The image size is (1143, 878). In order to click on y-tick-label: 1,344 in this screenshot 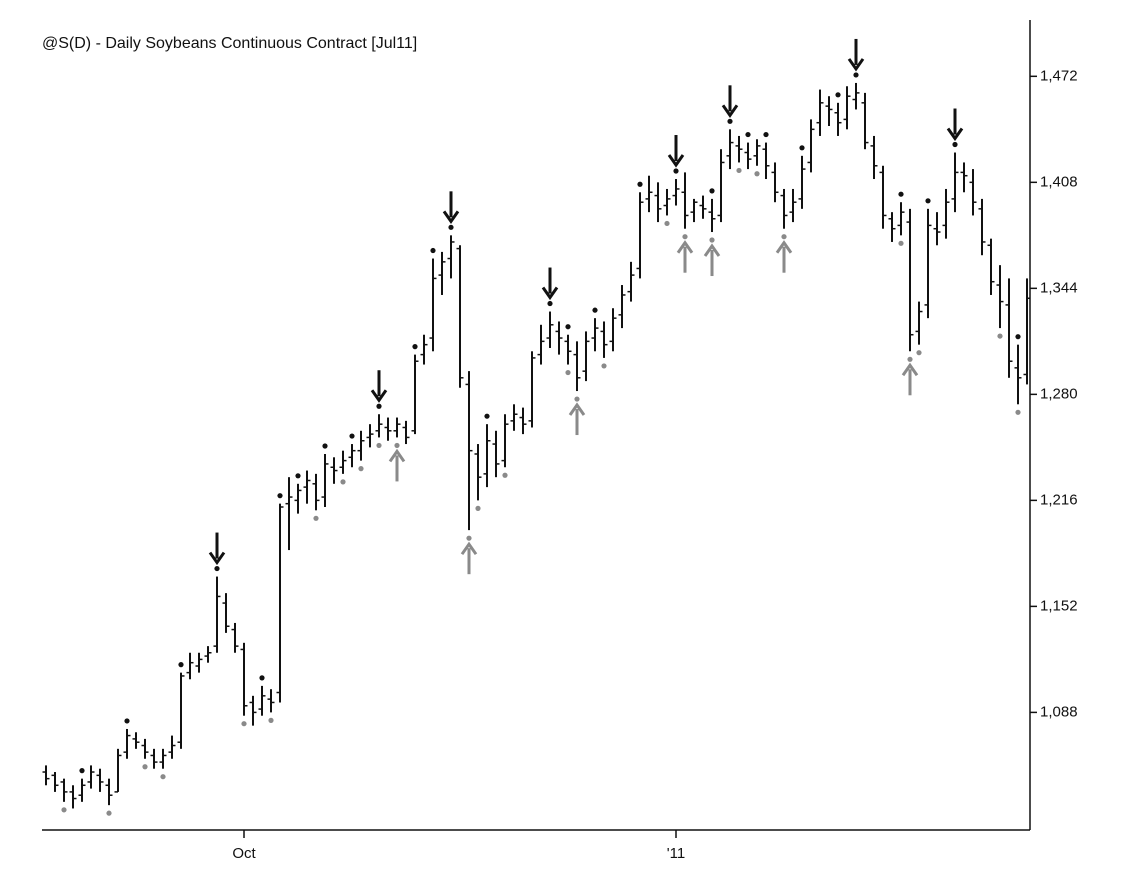, I will do `click(1059, 287)`.